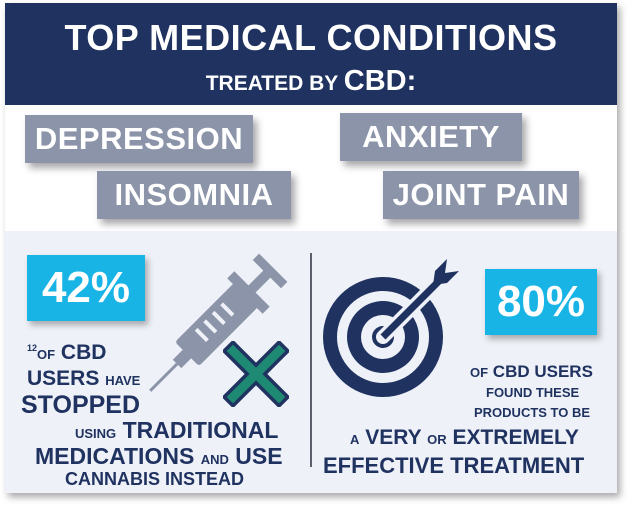 The width and height of the screenshot is (628, 505). Describe the element at coordinates (380, 81) in the screenshot. I see `subtitle-cbd: CBD:` at that location.